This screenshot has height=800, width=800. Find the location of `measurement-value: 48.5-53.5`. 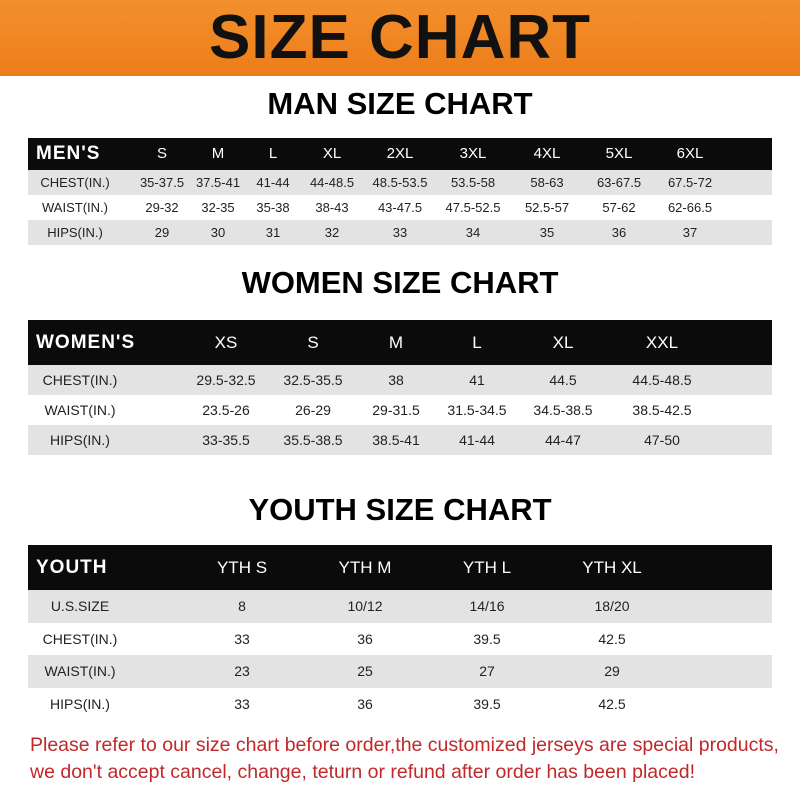

measurement-value: 48.5-53.5 is located at coordinates (400, 182).